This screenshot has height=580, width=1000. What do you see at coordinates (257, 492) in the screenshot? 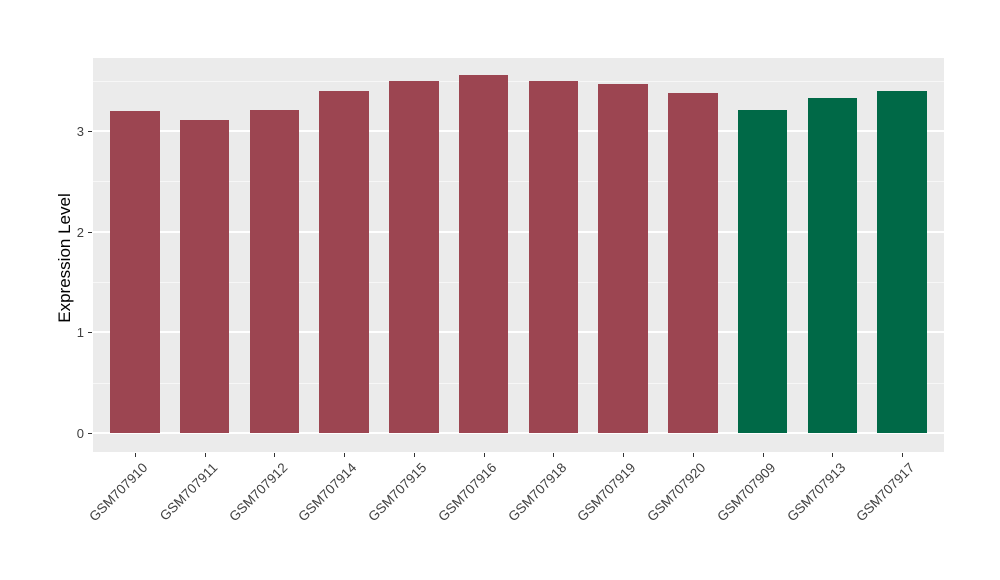
I see `x-tick-label-GSM707912: GSM707912` at bounding box center [257, 492].